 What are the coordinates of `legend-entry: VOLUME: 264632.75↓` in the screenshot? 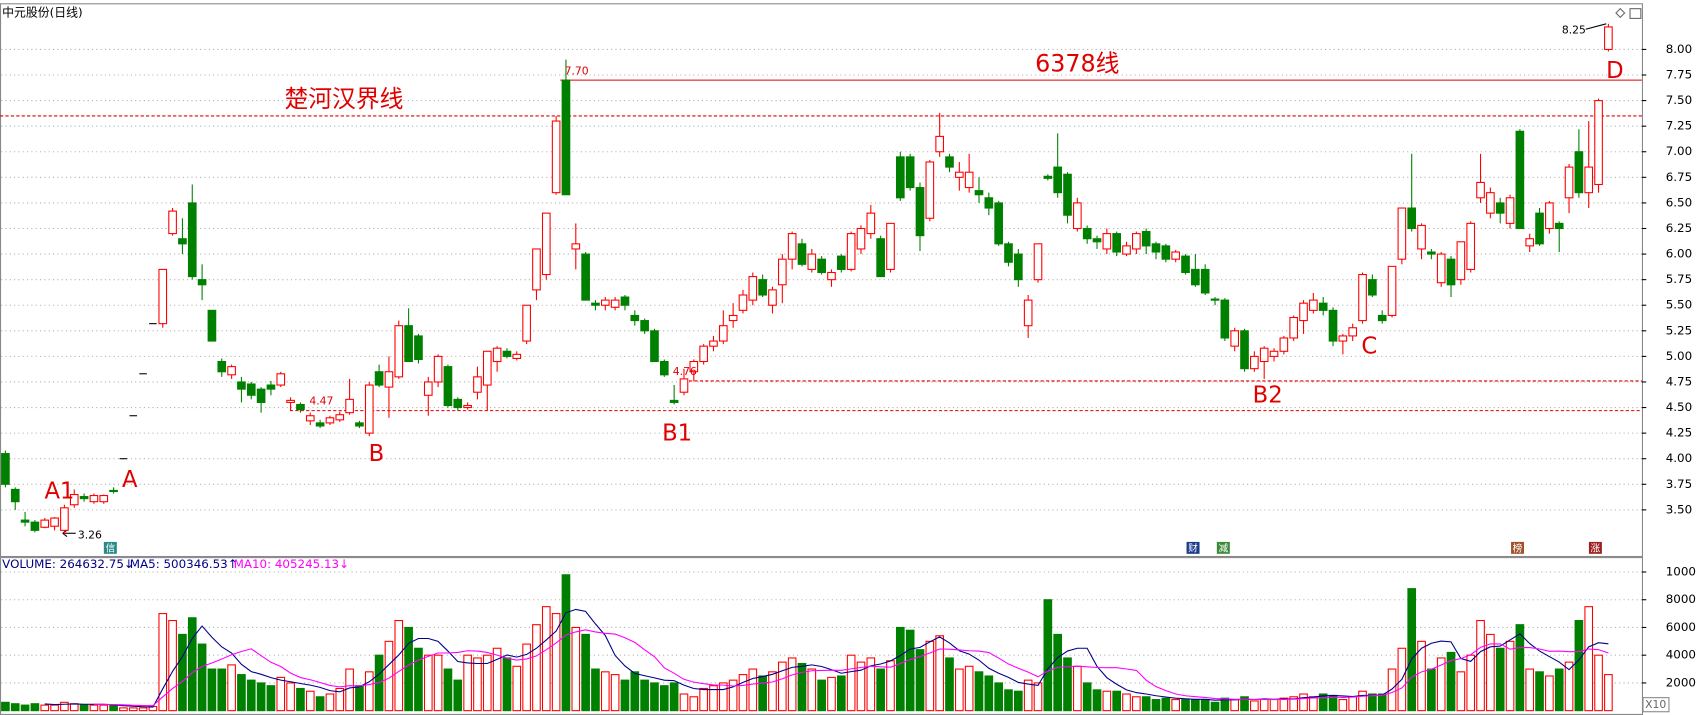 It's located at (68, 564).